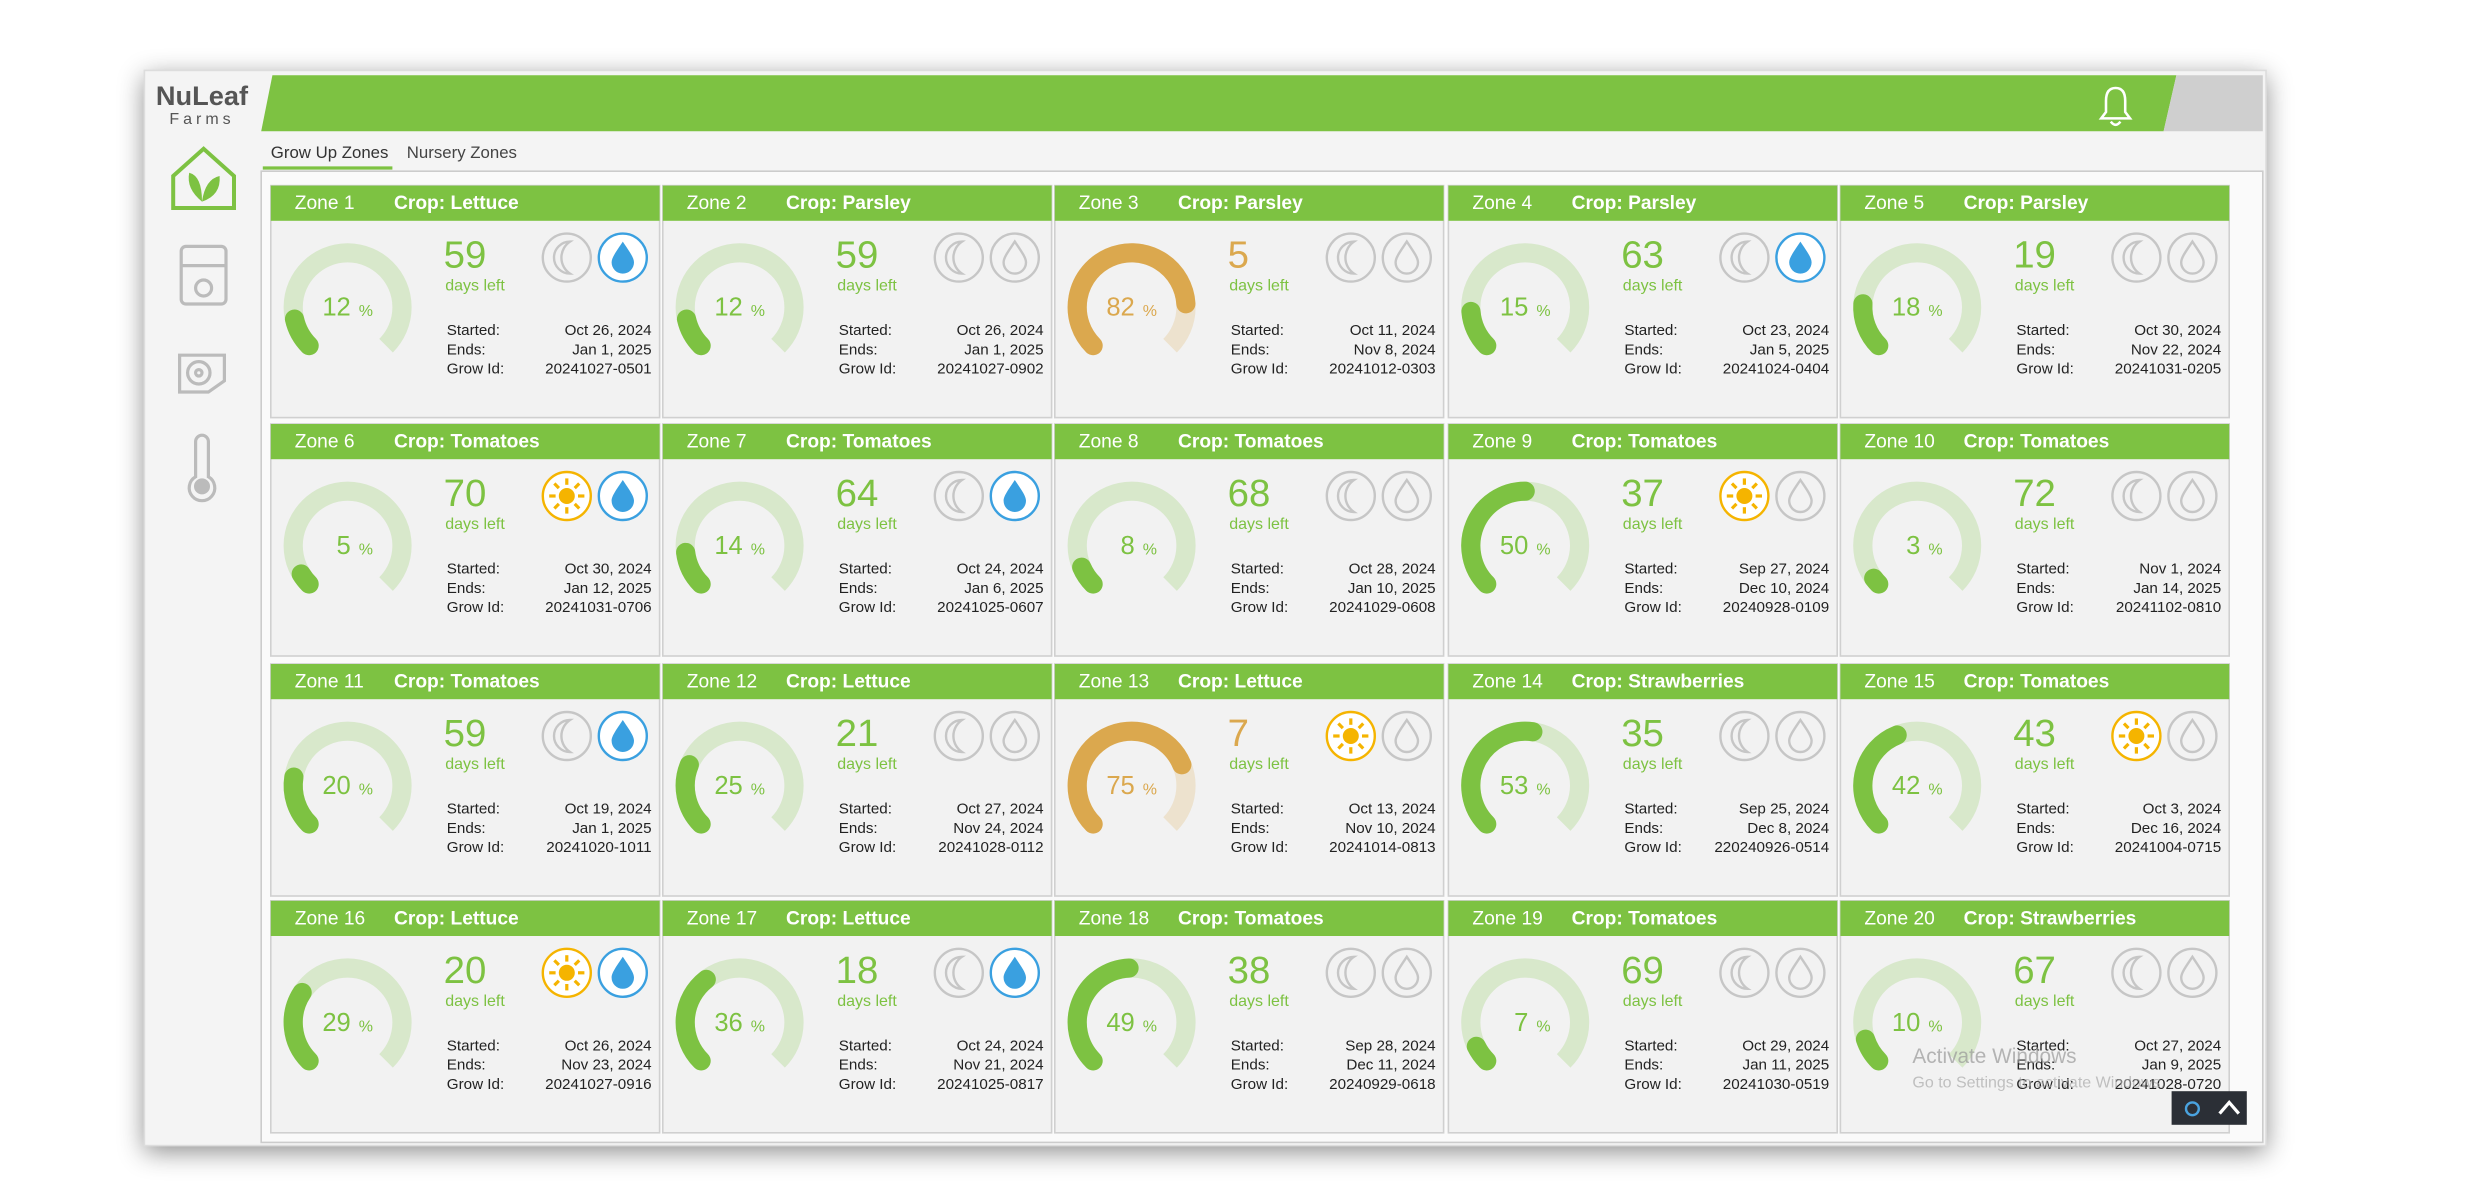  Describe the element at coordinates (722, 918) in the screenshot. I see `zone-name: Zone 17` at that location.